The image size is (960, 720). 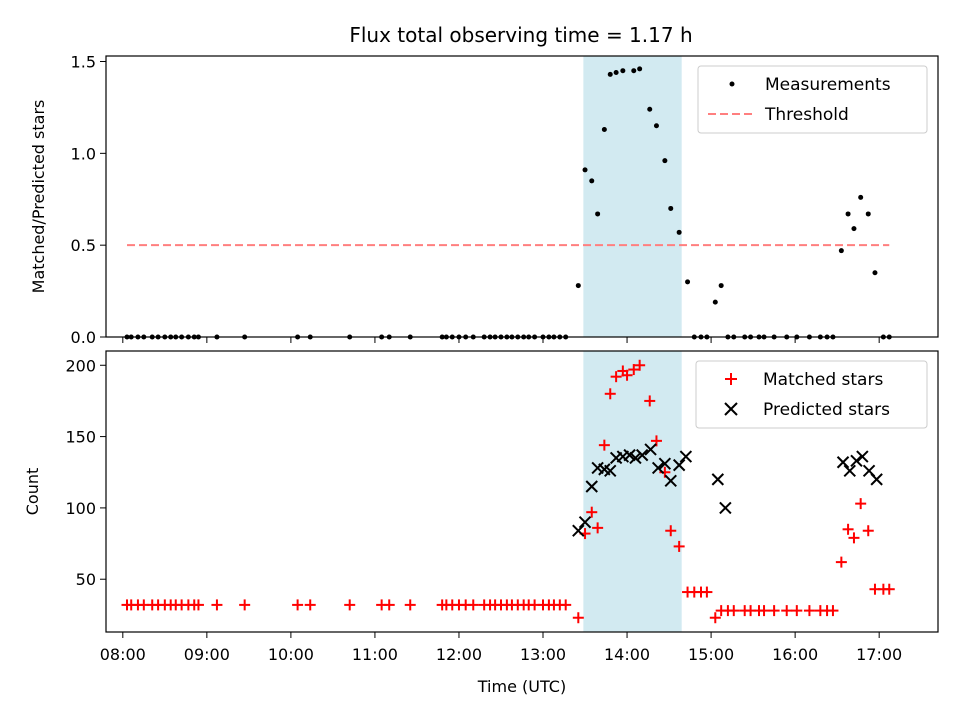 I want to click on y-tick-label: 0.0, so click(x=83, y=337).